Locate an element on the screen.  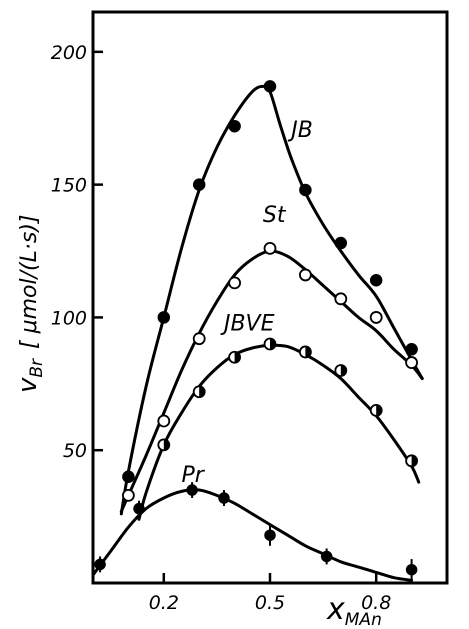
series-curve is located at coordinates (252, 535).